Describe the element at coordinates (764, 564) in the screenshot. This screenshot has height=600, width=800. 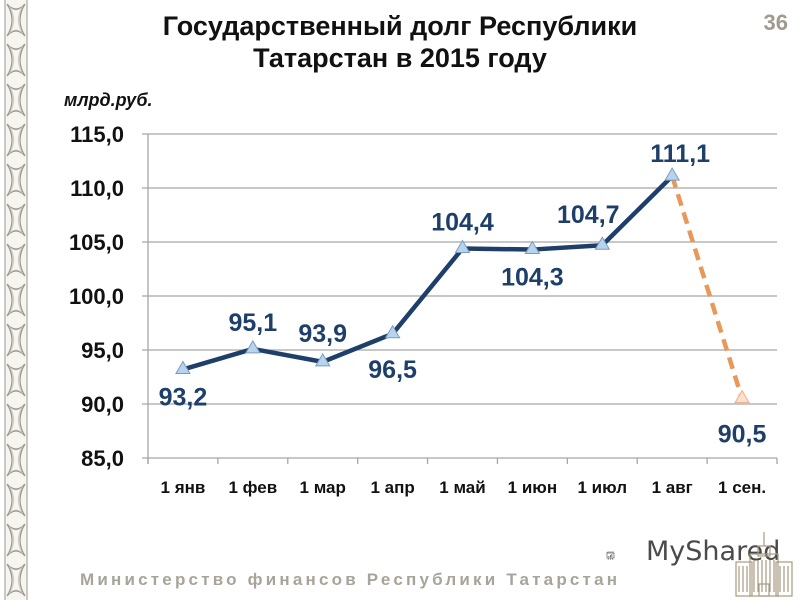
I see `building-icon` at that location.